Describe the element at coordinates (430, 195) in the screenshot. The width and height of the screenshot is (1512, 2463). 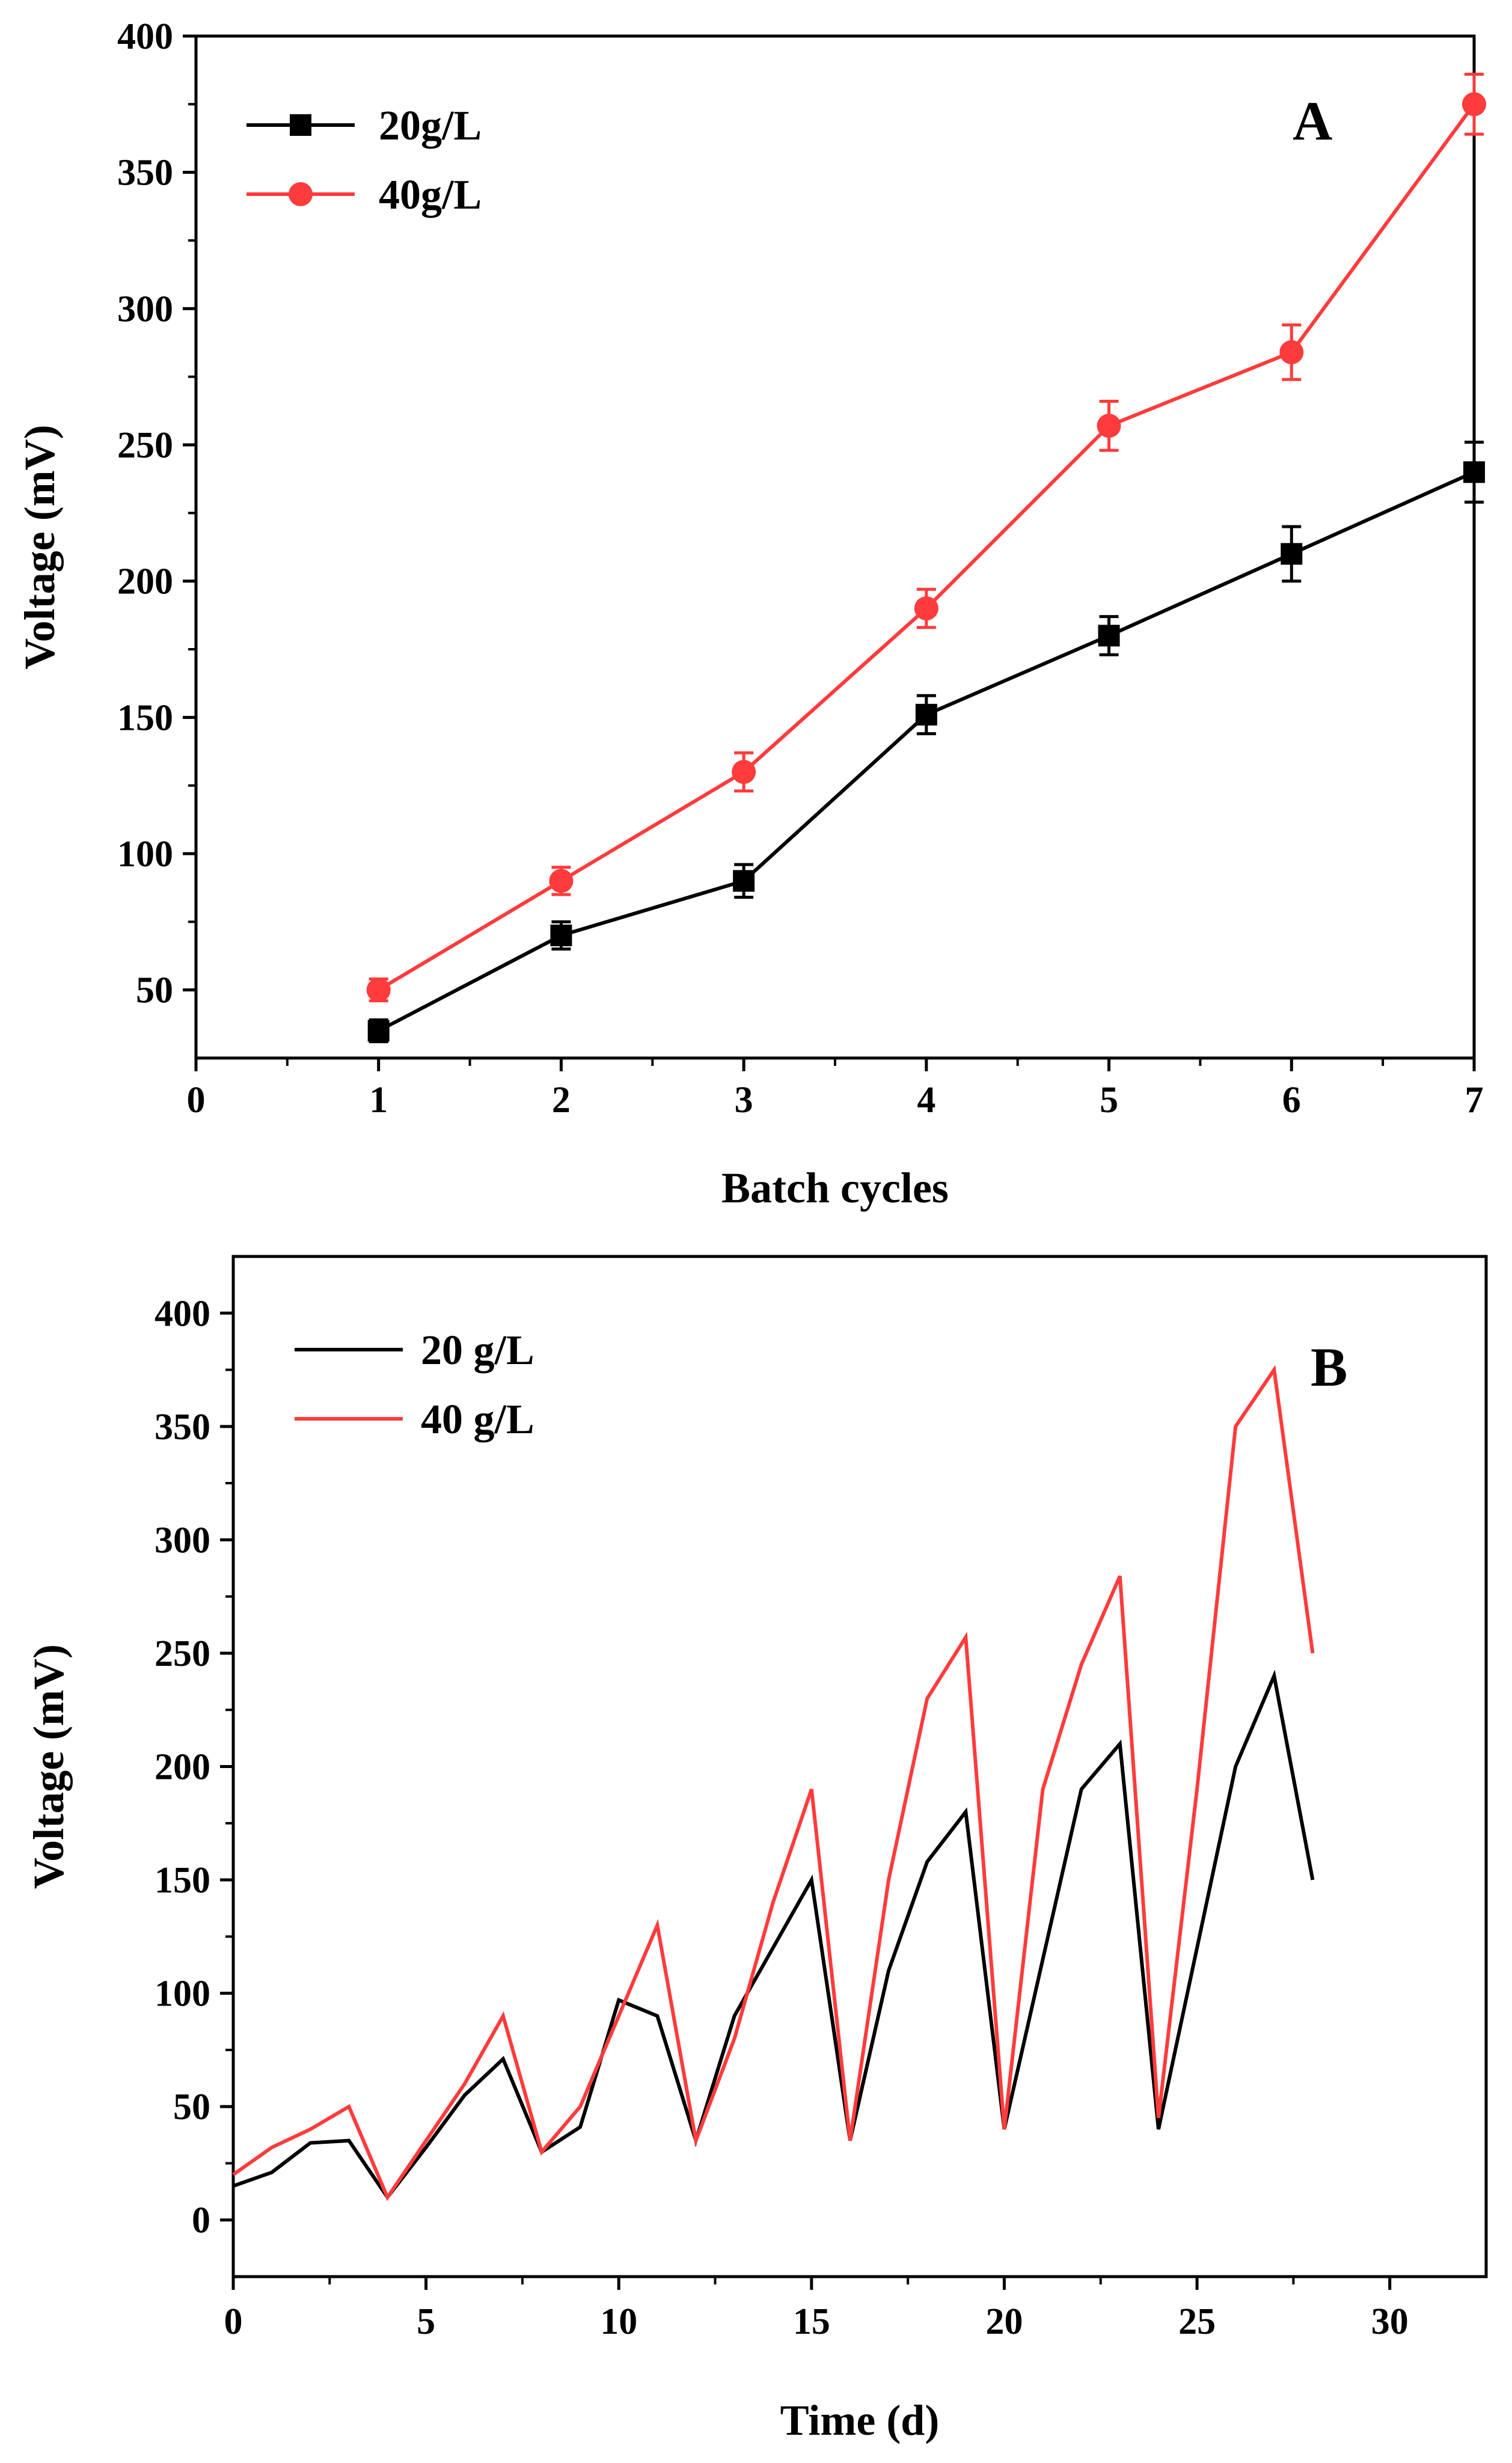
I see `legend-label: 40g/L` at that location.